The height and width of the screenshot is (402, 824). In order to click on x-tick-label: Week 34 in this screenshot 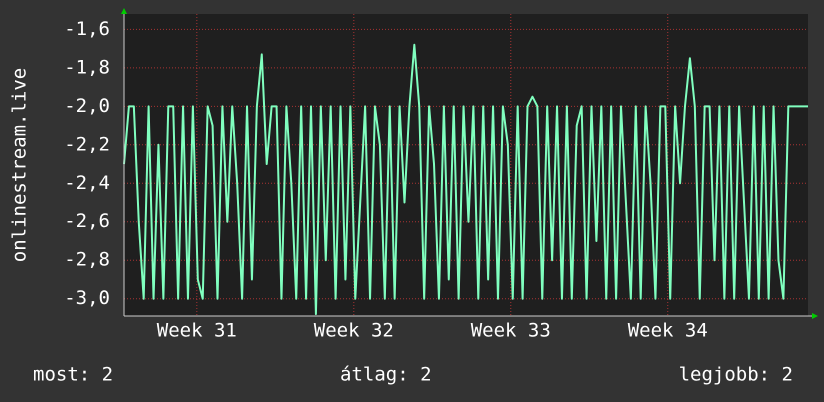, I will do `click(668, 331)`.